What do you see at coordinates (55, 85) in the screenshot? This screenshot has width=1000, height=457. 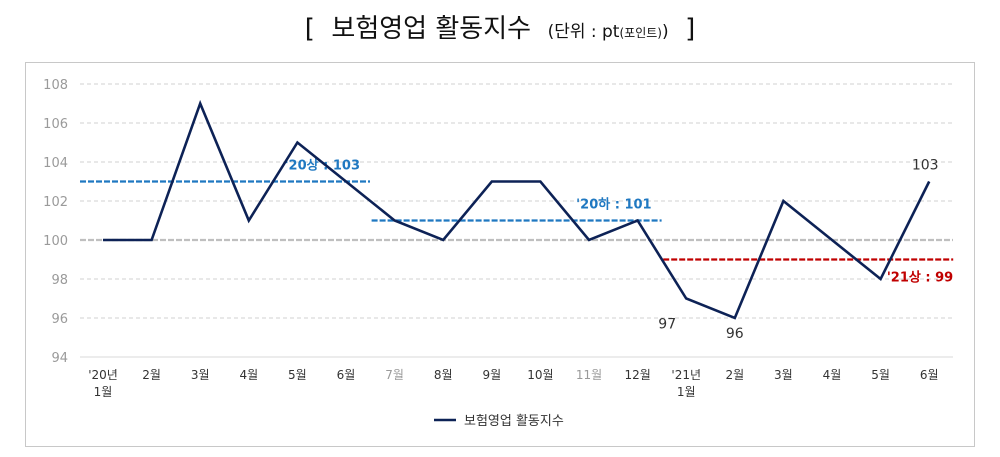 I see `y-tick-label: 108` at bounding box center [55, 85].